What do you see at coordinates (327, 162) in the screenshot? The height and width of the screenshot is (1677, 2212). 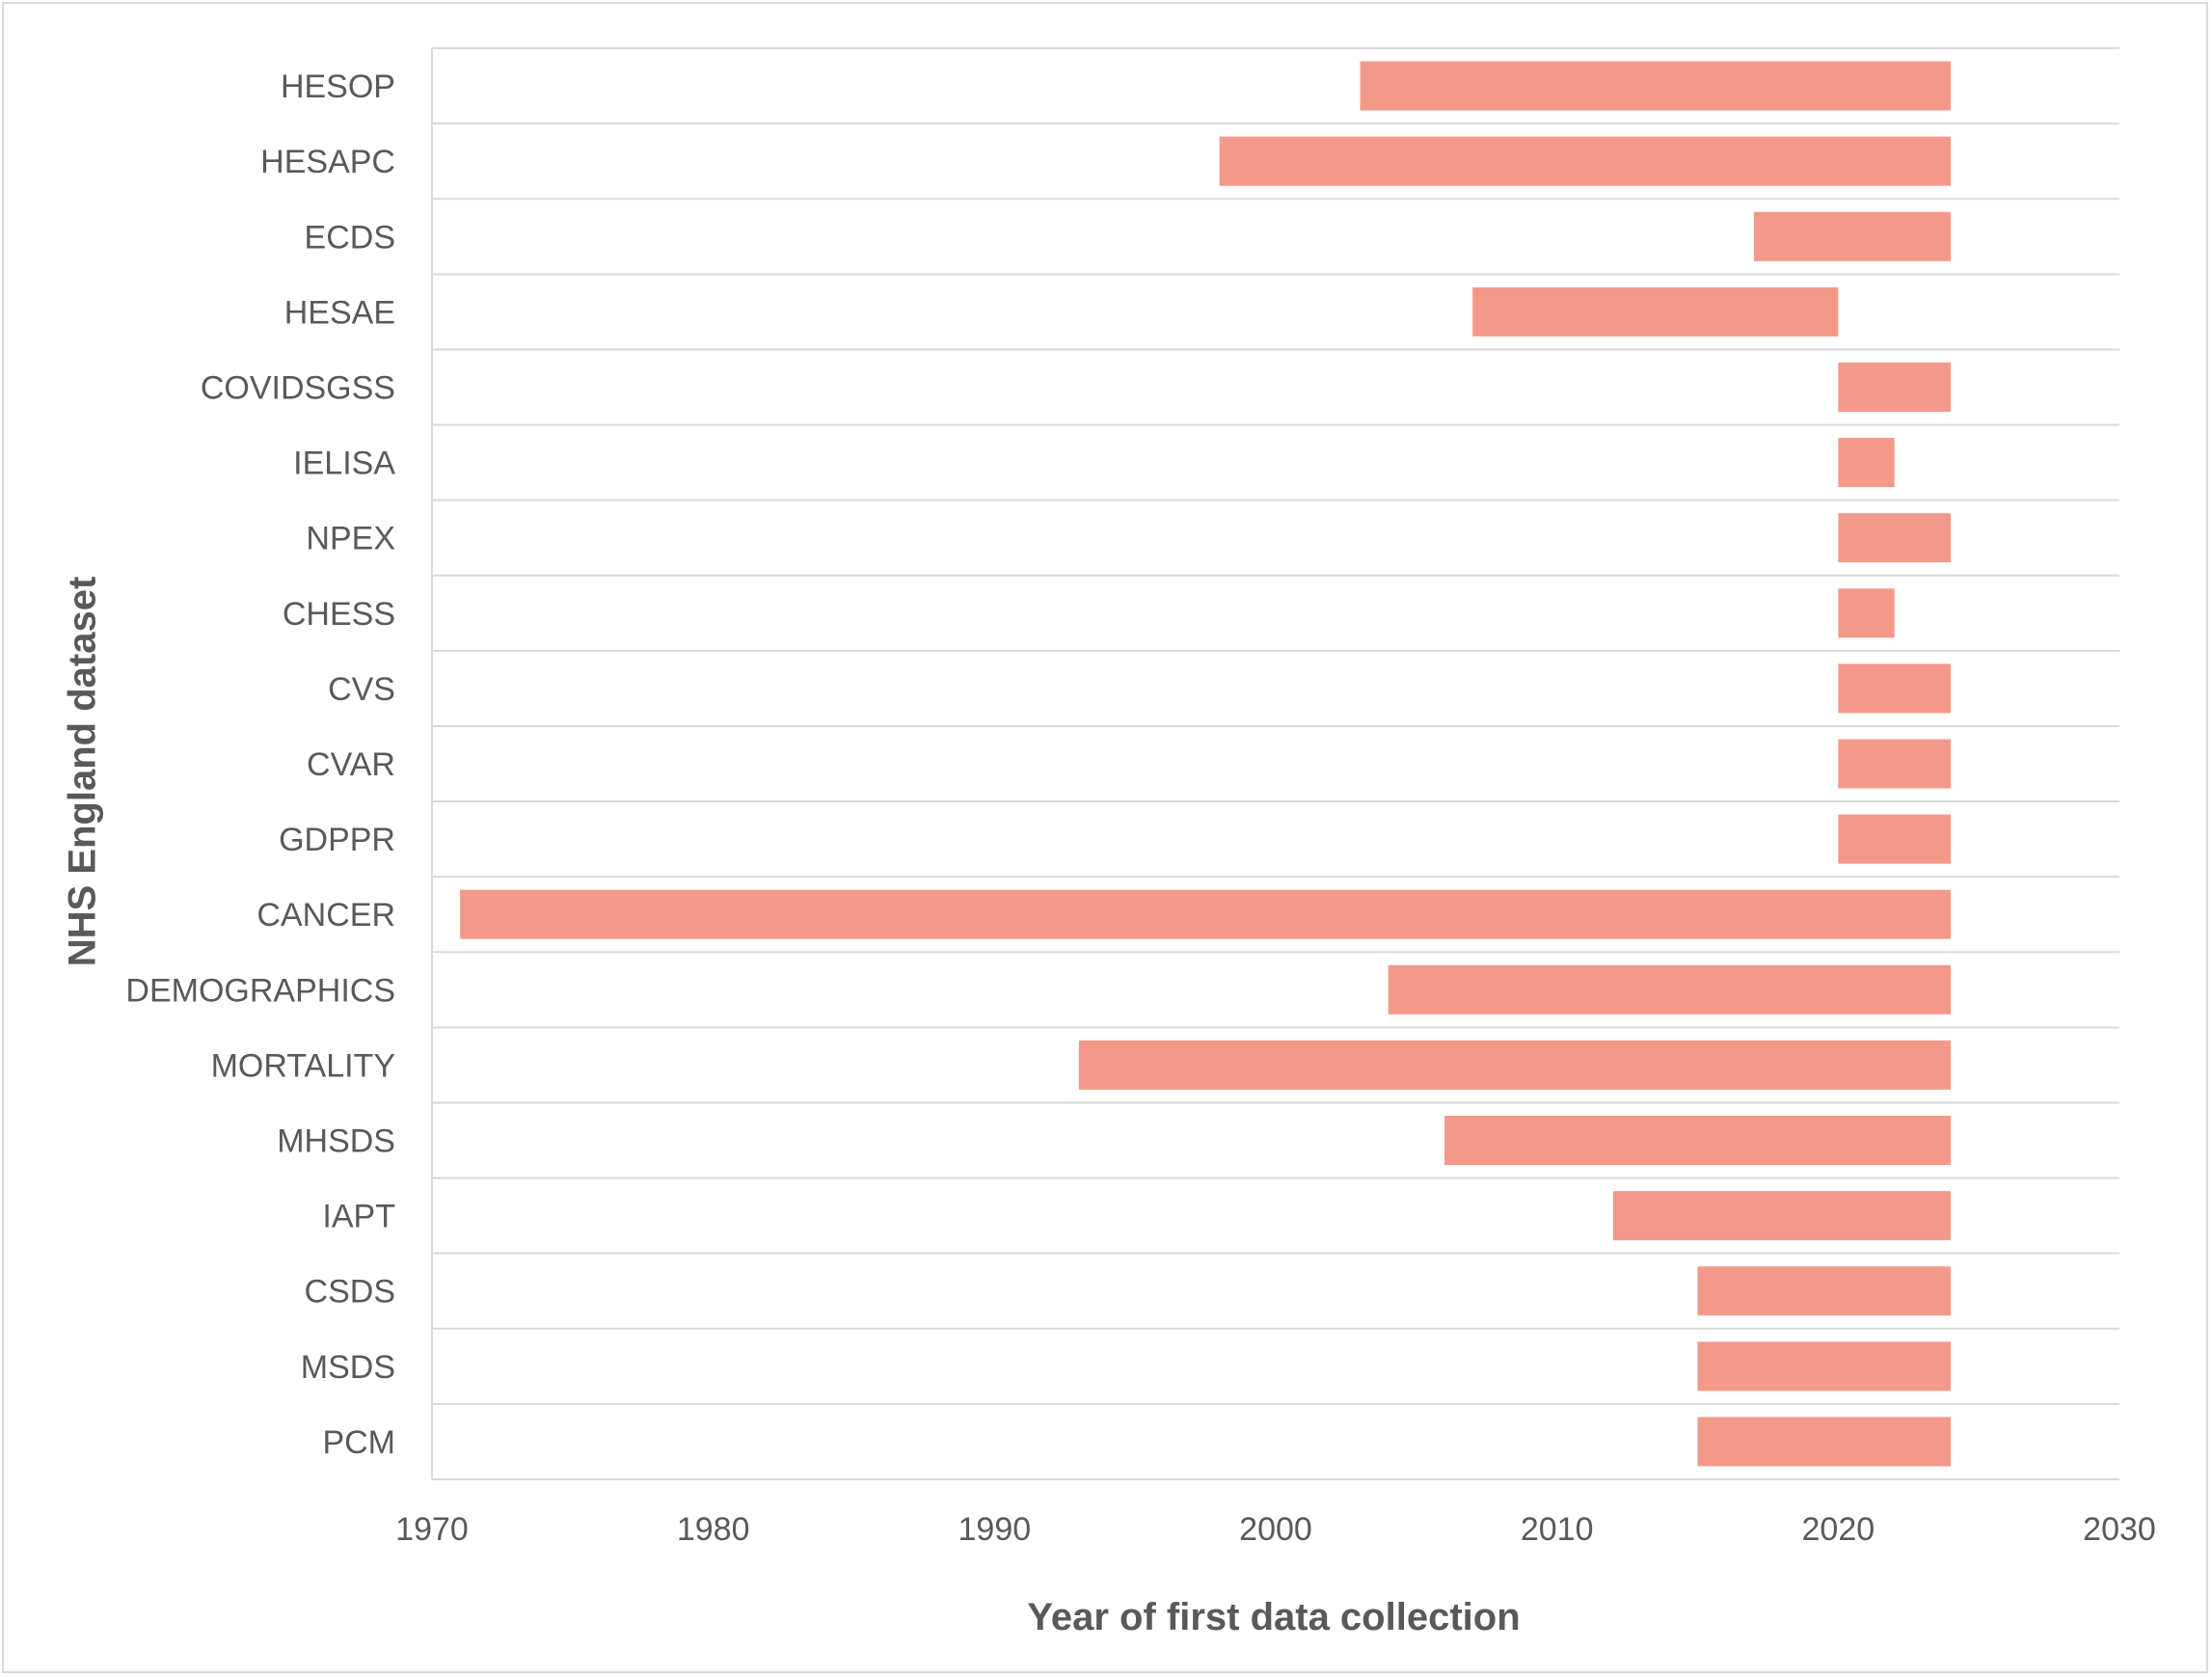 I see `category-label: HESAPC` at bounding box center [327, 162].